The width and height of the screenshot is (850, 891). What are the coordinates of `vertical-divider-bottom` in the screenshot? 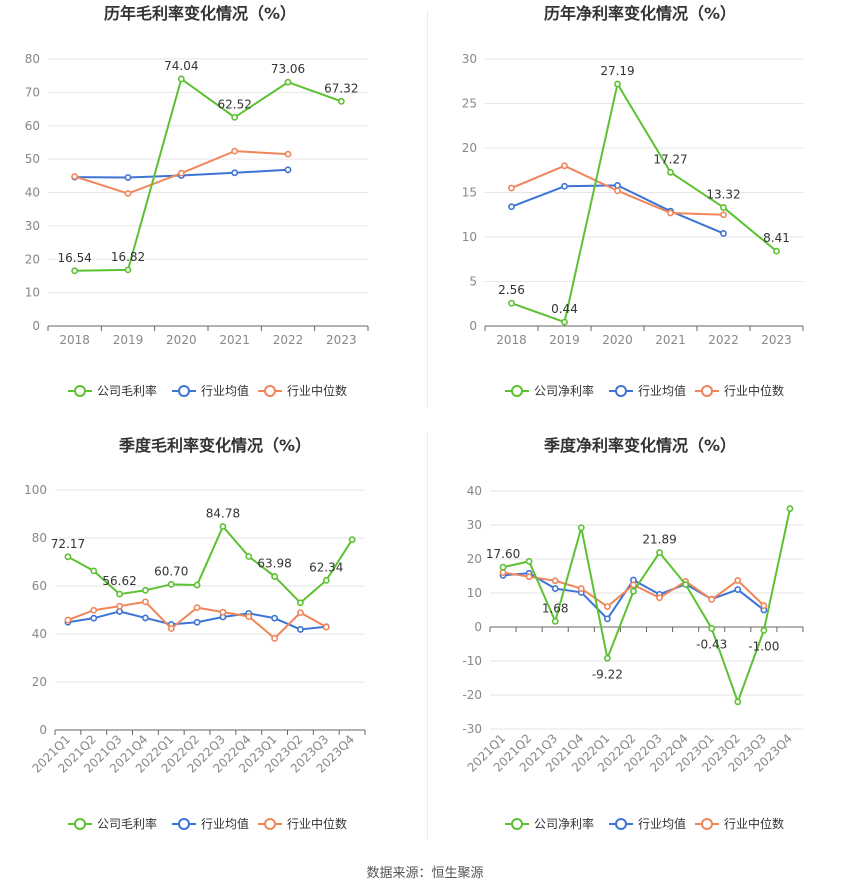 It's located at (427, 636).